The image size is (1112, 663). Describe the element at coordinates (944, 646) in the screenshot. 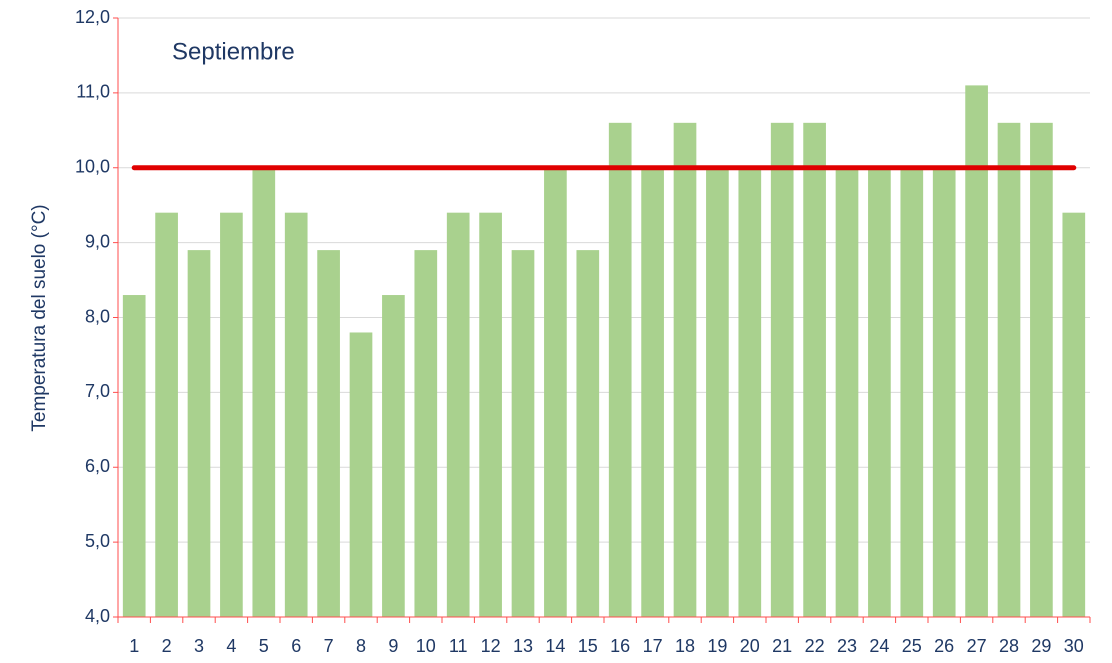

I see `x-tick-label: 26` at that location.